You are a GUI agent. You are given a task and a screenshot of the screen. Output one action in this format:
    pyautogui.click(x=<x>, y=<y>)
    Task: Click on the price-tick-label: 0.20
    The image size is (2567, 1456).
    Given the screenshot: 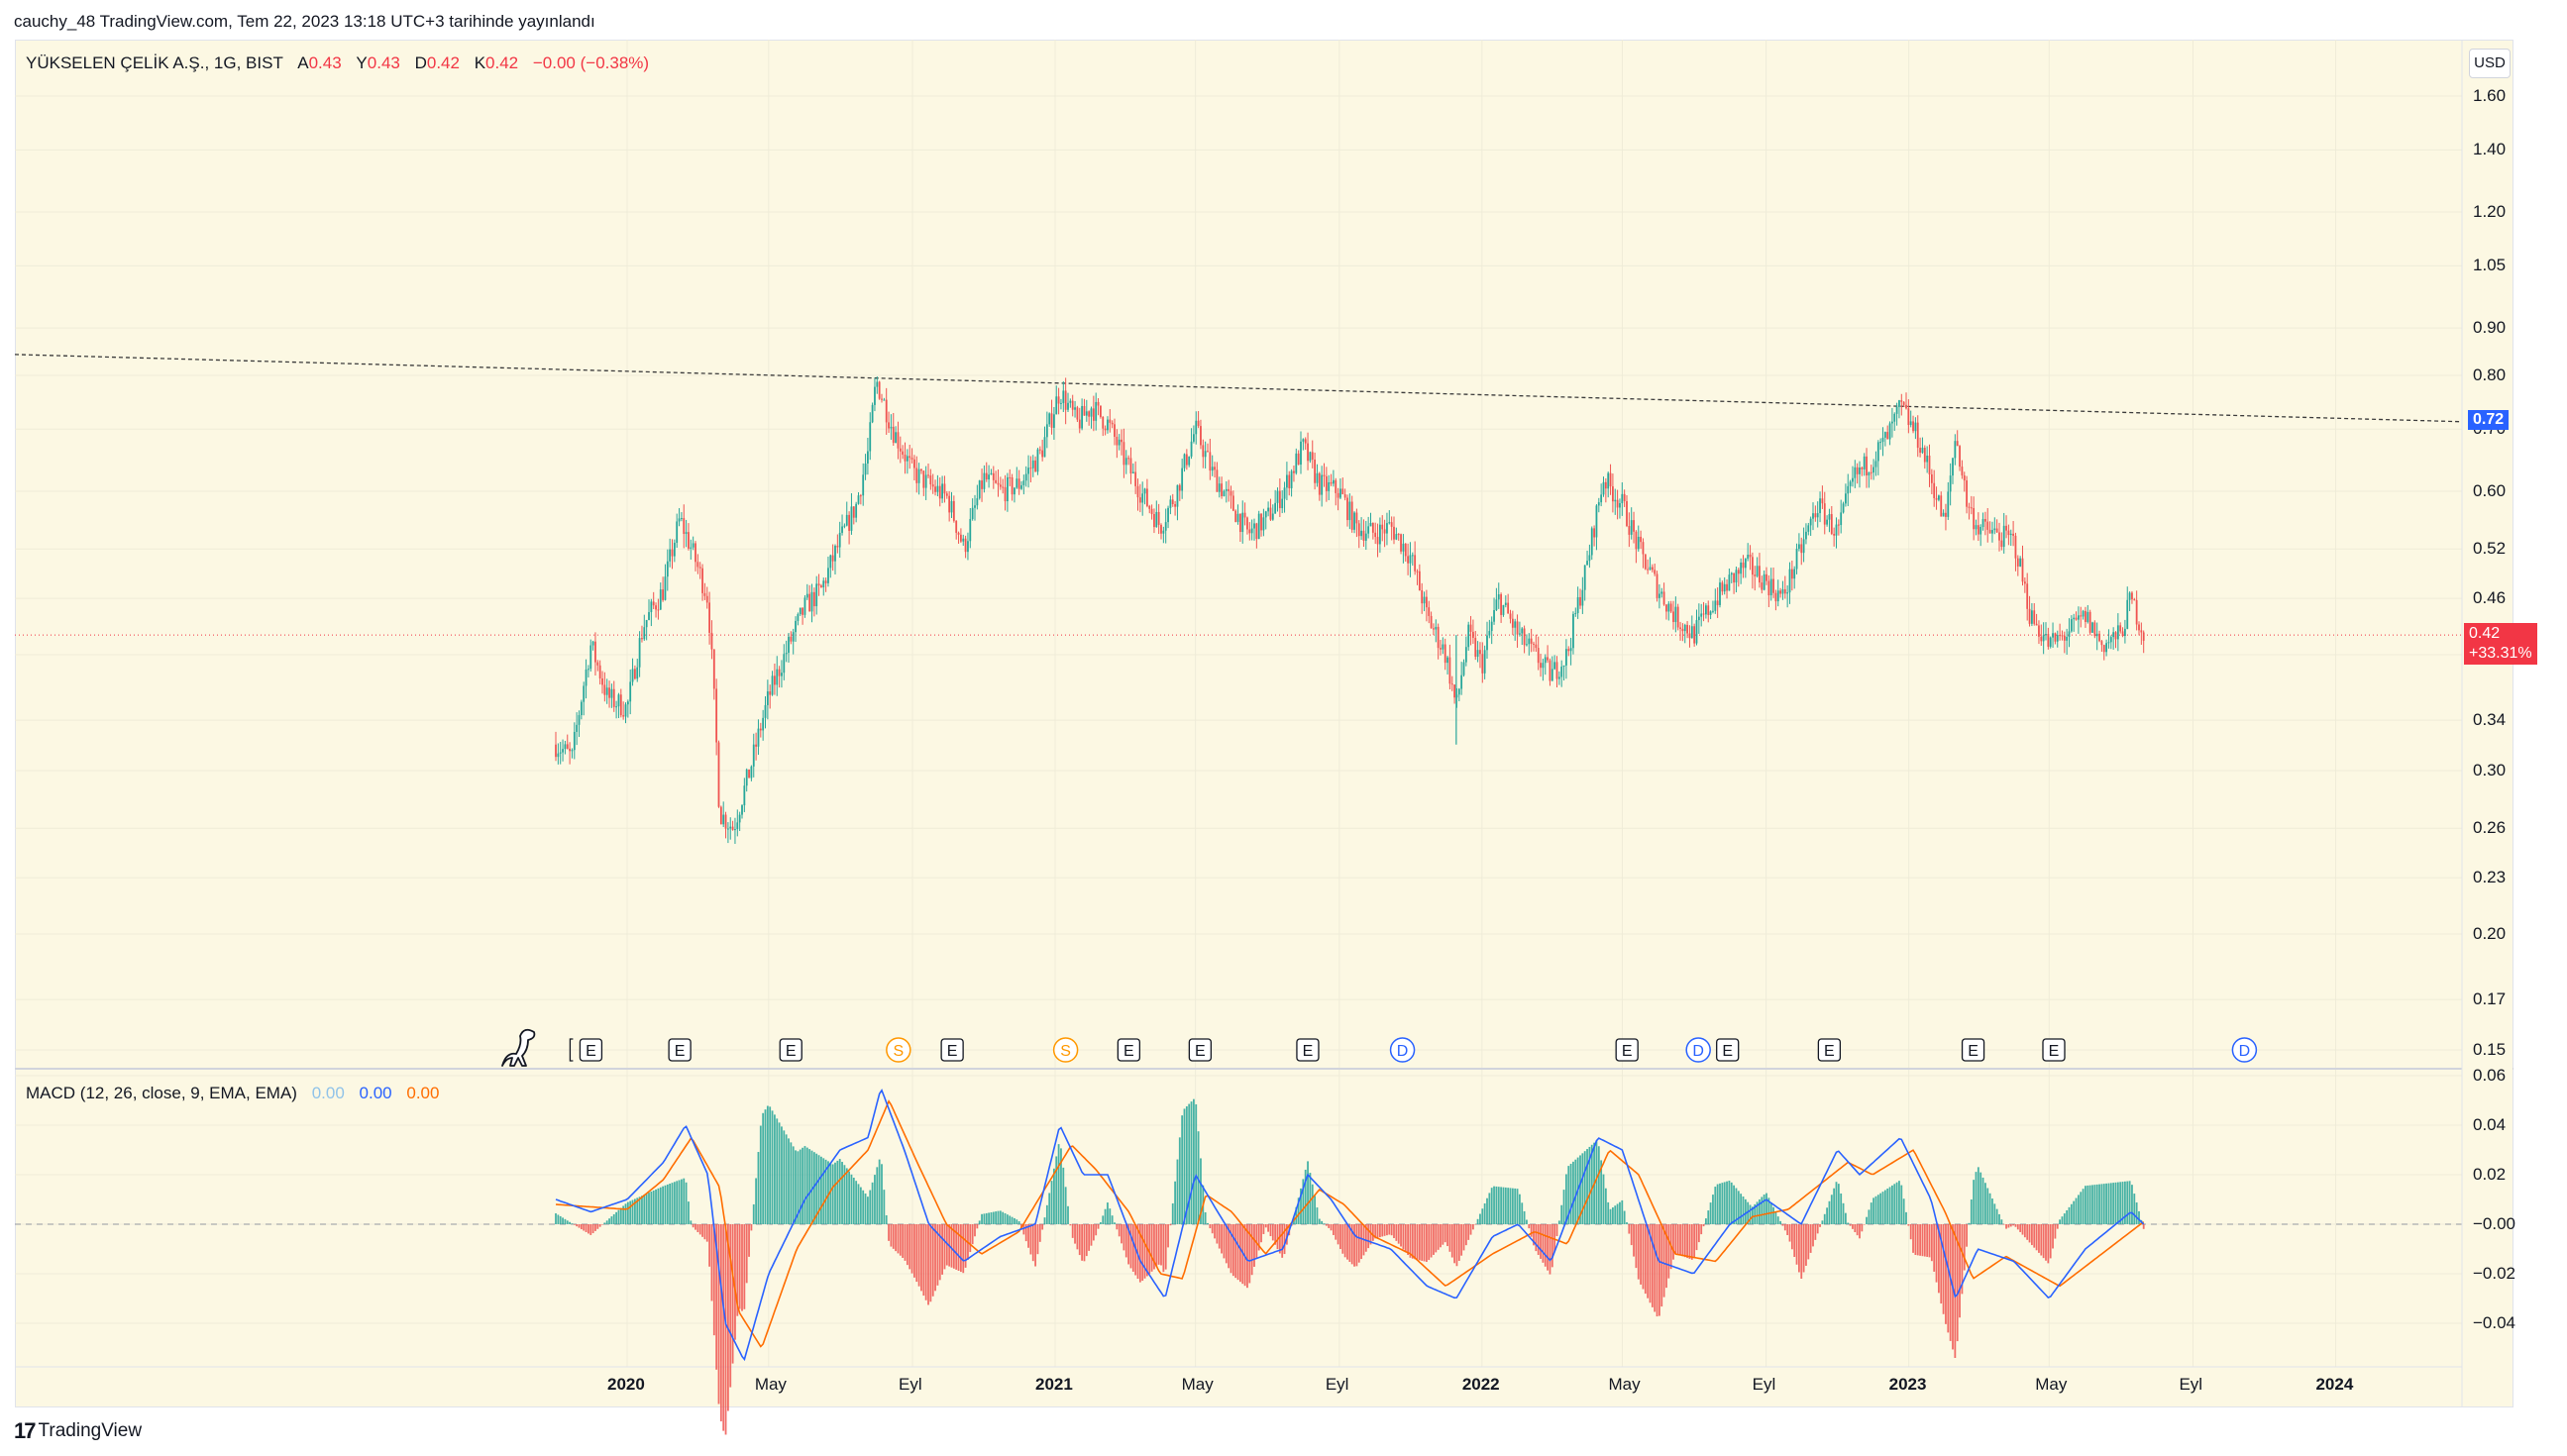 What is the action you would take?
    pyautogui.click(x=2490, y=933)
    